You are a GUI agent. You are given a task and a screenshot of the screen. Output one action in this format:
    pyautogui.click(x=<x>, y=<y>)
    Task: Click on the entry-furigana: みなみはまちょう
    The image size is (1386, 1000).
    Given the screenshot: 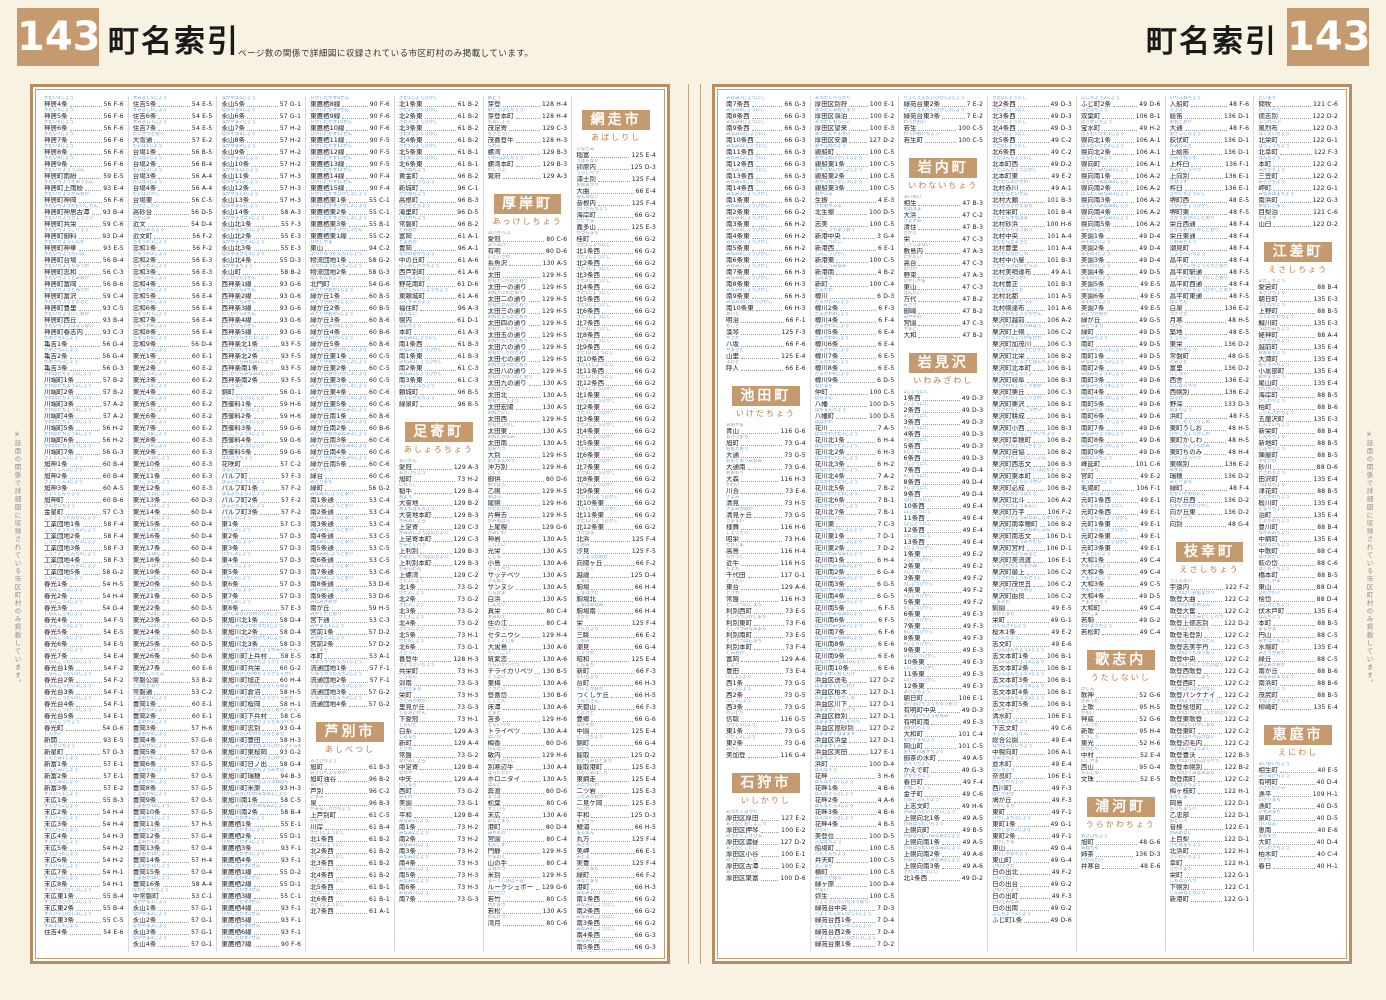 What is the action you would take?
    pyautogui.click(x=1276, y=677)
    